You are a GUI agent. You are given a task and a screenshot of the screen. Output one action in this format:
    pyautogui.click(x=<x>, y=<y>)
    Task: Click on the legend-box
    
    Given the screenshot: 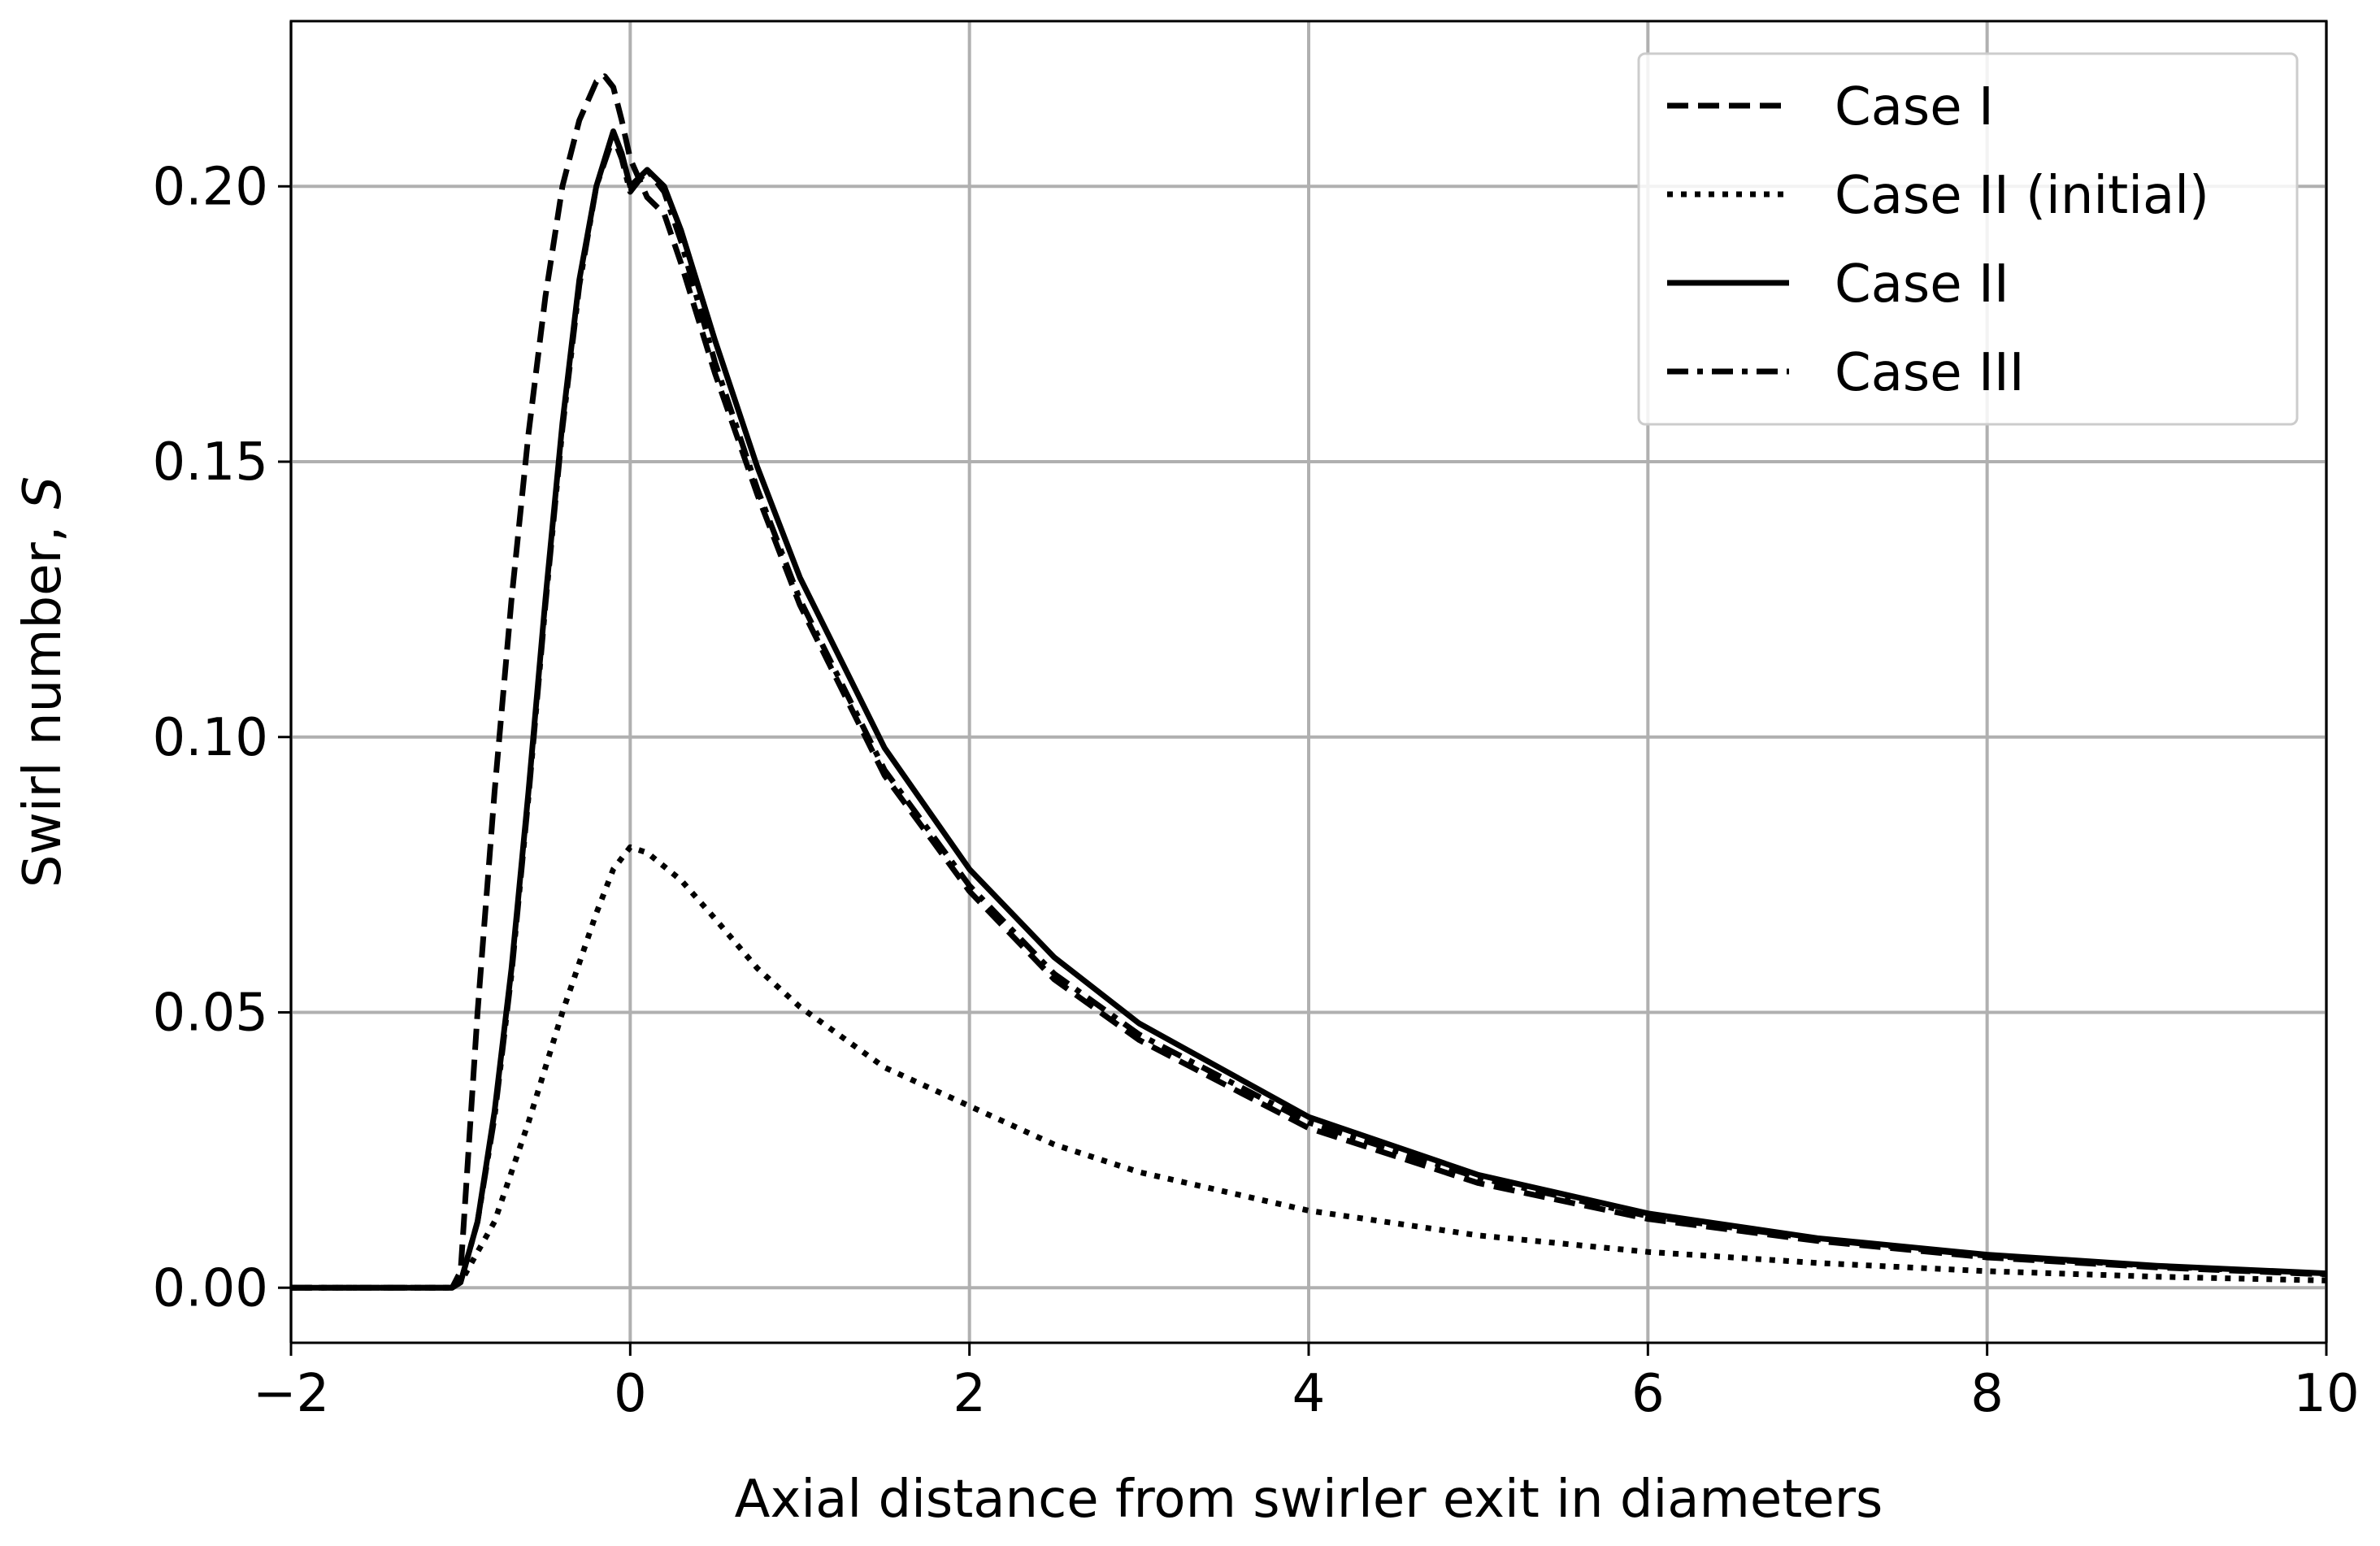 What is the action you would take?
    pyautogui.click(x=1968, y=239)
    